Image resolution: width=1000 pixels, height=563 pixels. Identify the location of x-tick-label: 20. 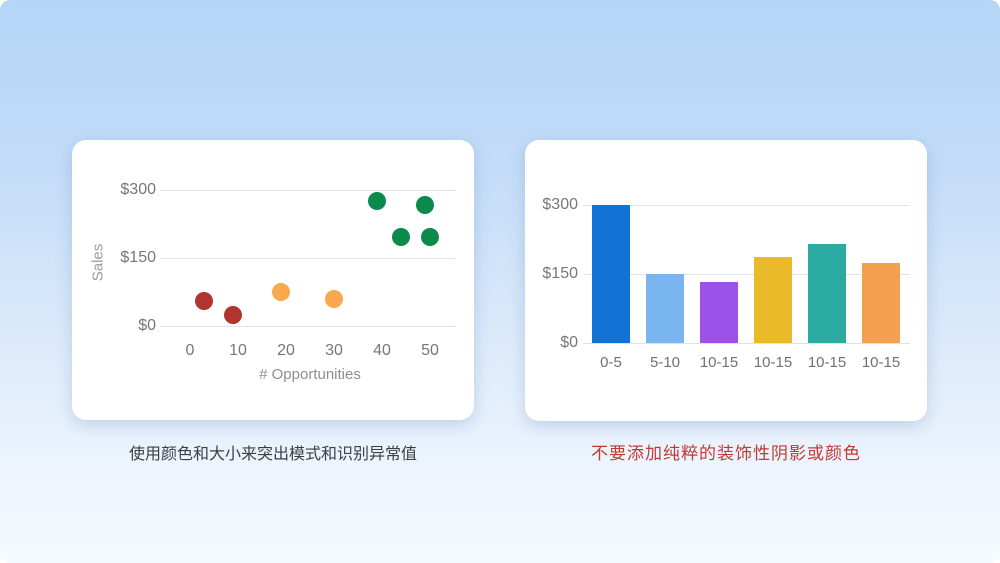
(286, 350).